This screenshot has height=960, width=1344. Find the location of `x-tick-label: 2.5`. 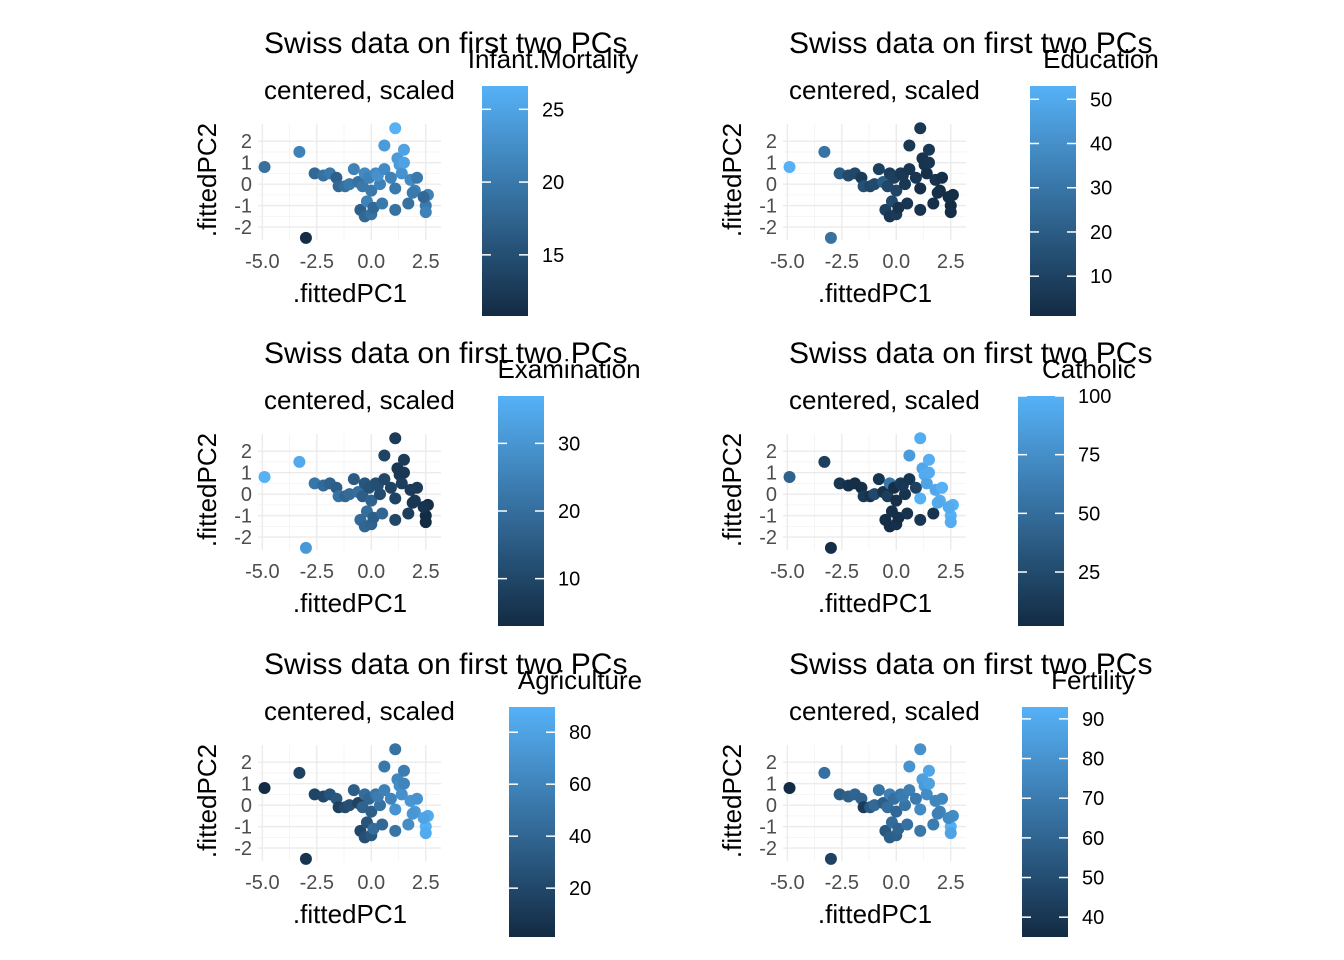

x-tick-label: 2.5 is located at coordinates (951, 262).